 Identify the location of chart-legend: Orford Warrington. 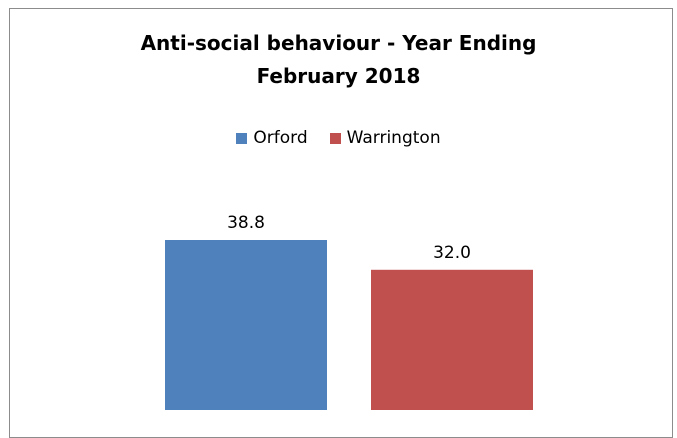
(338, 138).